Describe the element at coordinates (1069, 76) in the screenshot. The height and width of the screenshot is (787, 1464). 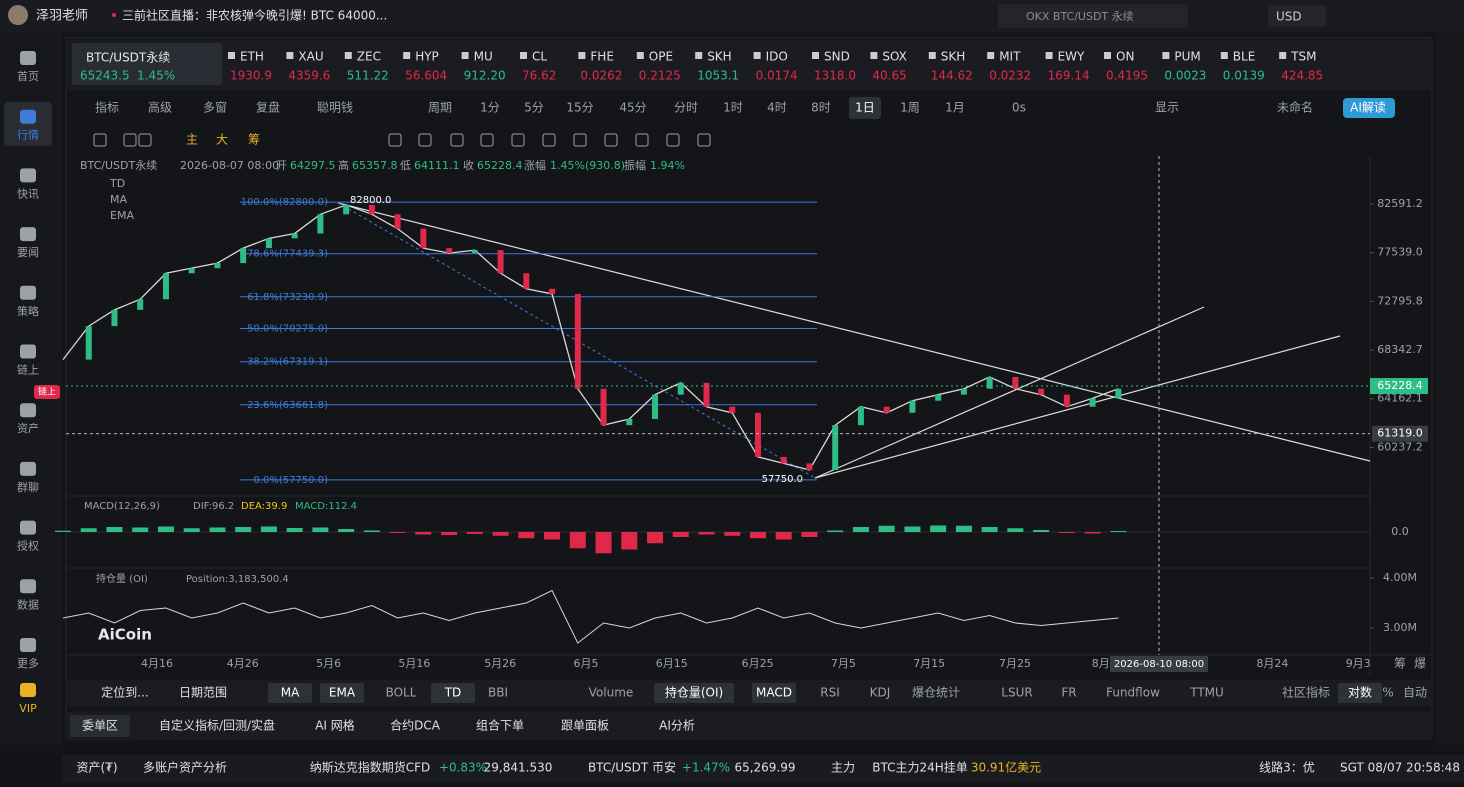
I see `ticker-price: 169.14` at that location.